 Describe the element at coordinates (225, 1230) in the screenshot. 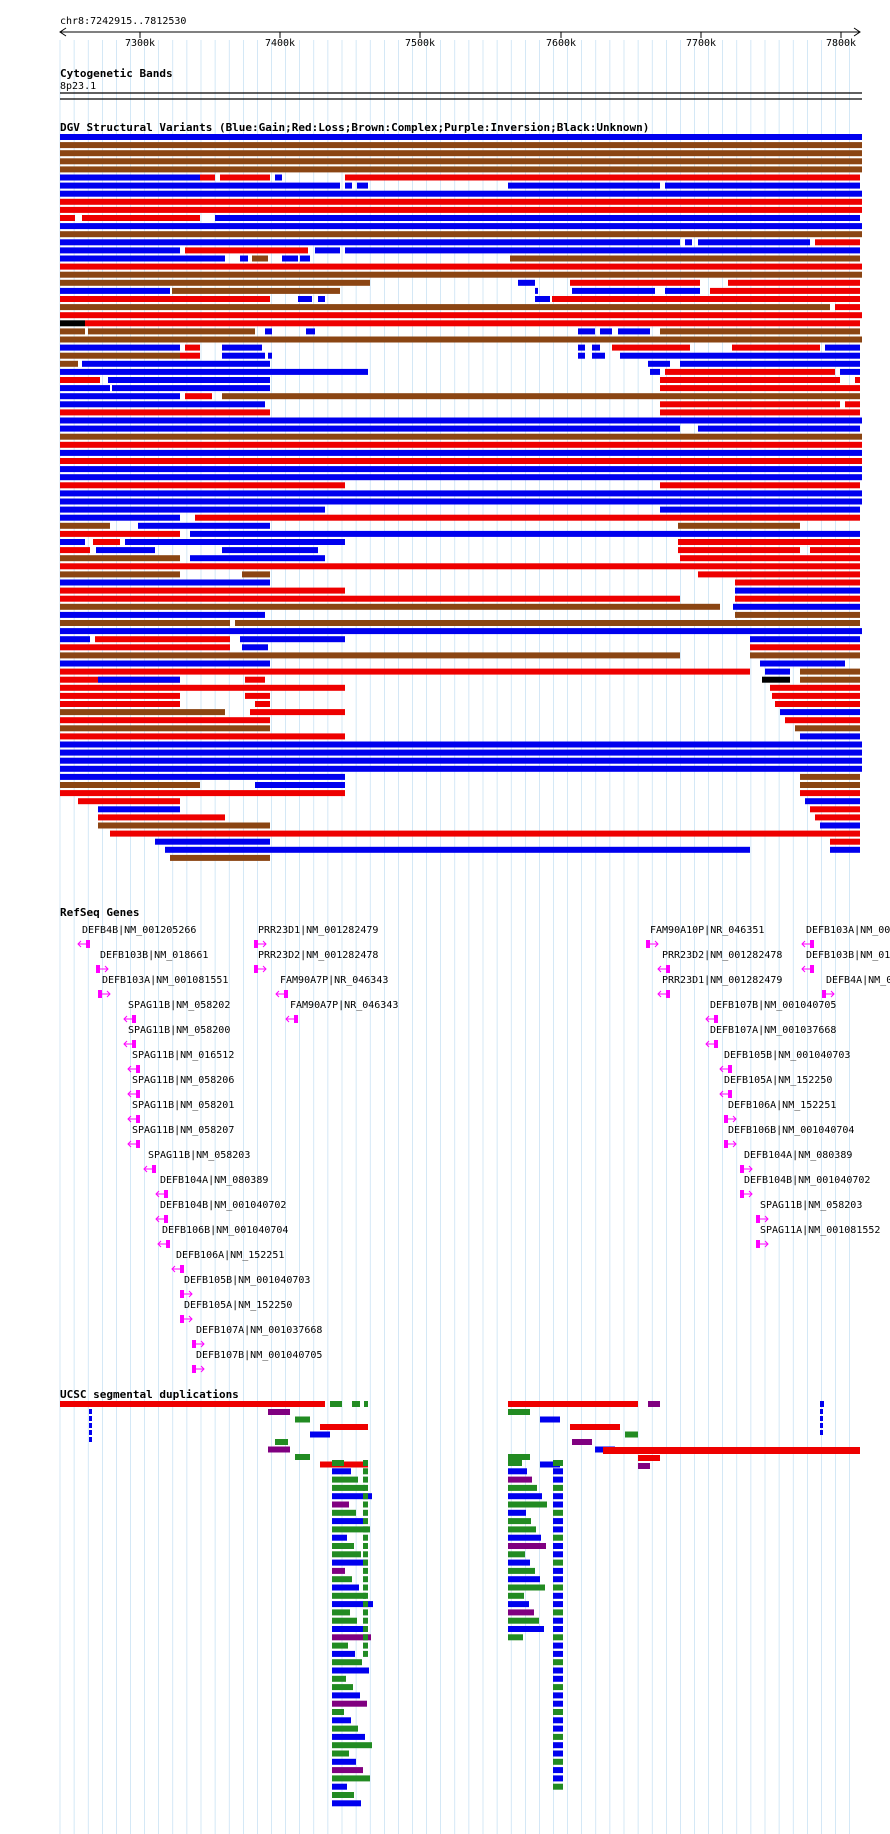

I see `gene-label: DEFB106B|NM_001040704` at that location.